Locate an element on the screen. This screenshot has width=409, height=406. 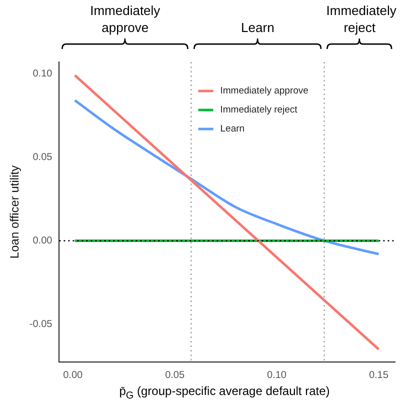
text: Immediately reject is located at coordinates (361, 19).